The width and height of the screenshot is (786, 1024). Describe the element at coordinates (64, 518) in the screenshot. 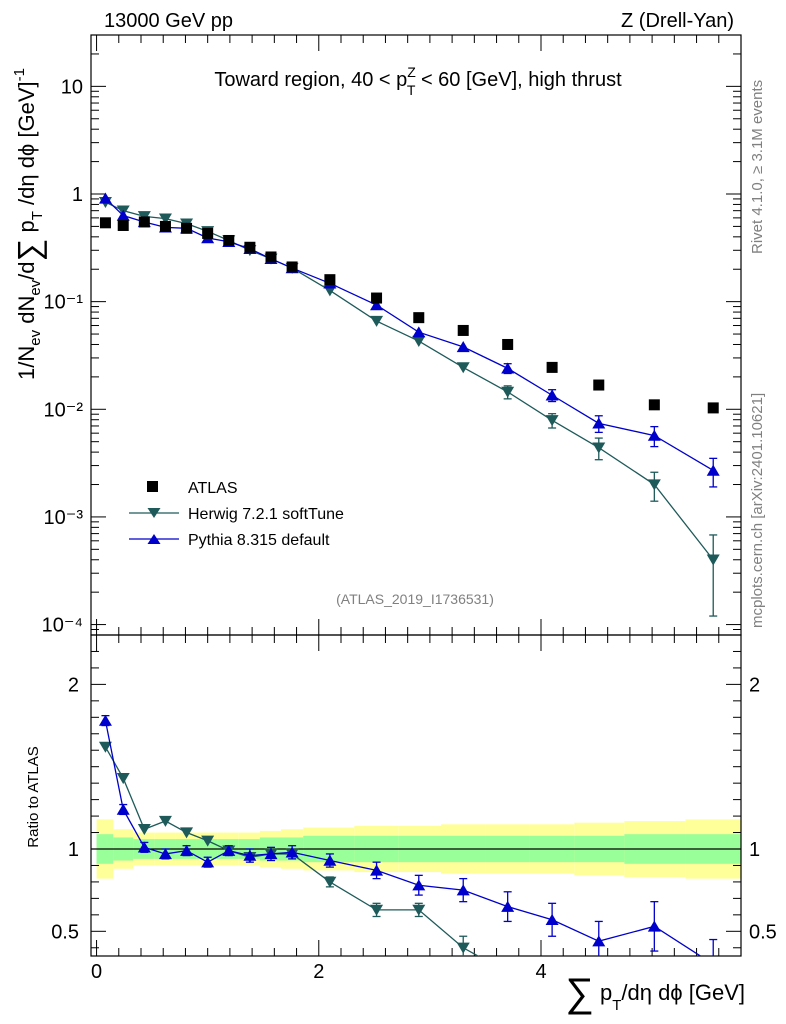

I see `main-ytick-label: 10⁻³` at that location.